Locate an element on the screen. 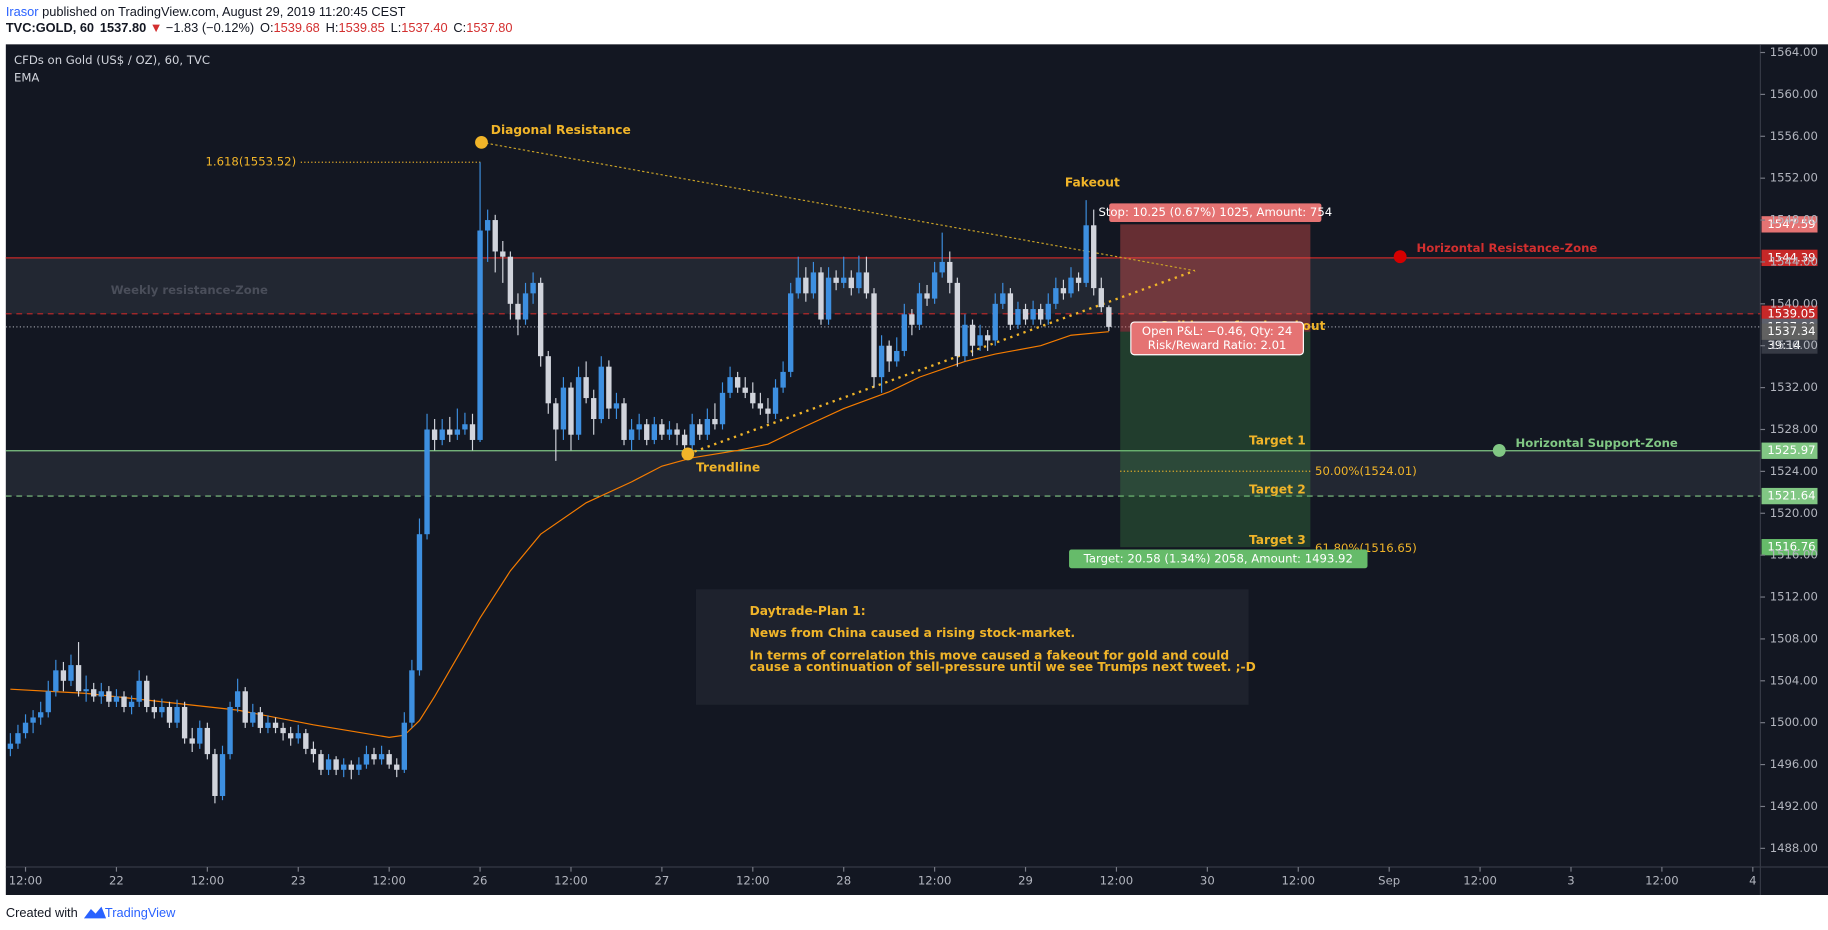 This screenshot has height=930, width=1828. y-tick-label: 1532.00 is located at coordinates (1794, 387).